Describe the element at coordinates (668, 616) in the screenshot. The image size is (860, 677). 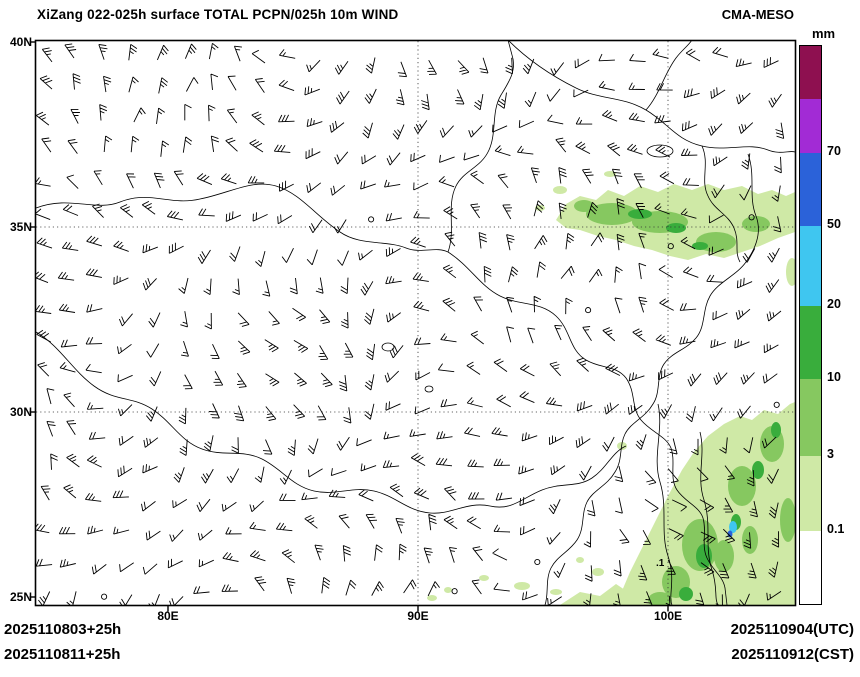
I see `lon-label-100e: 100E` at that location.